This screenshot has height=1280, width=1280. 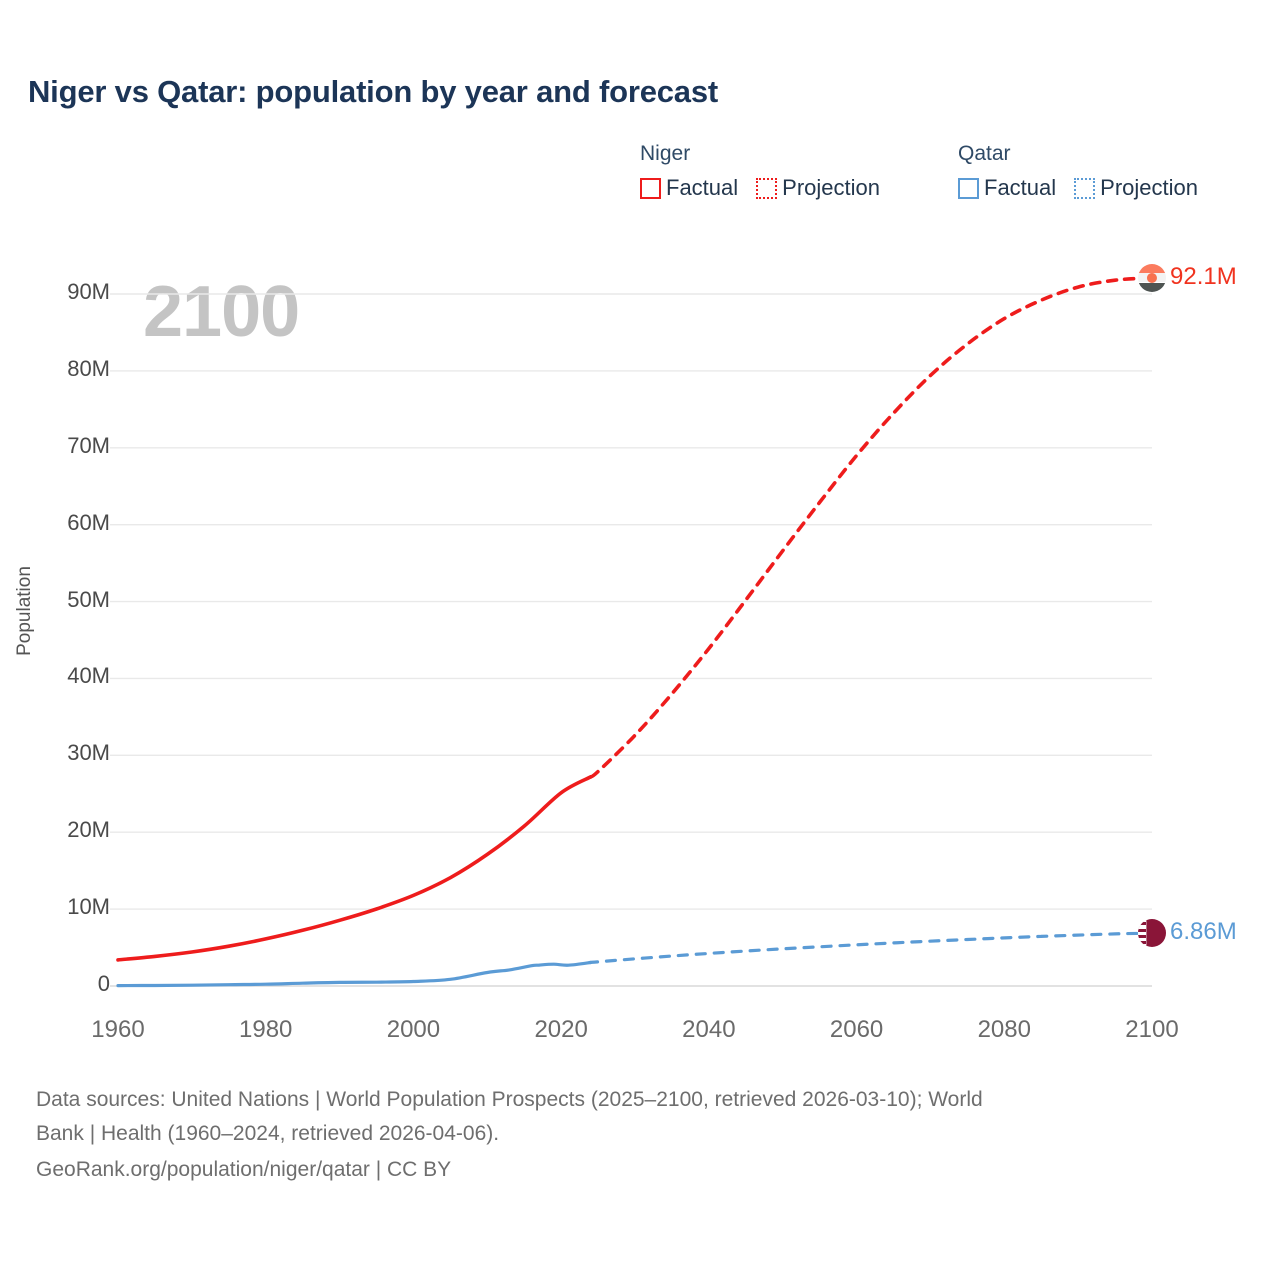 I want to click on legend-label-qatar-factual: Factual, so click(x=1020, y=187).